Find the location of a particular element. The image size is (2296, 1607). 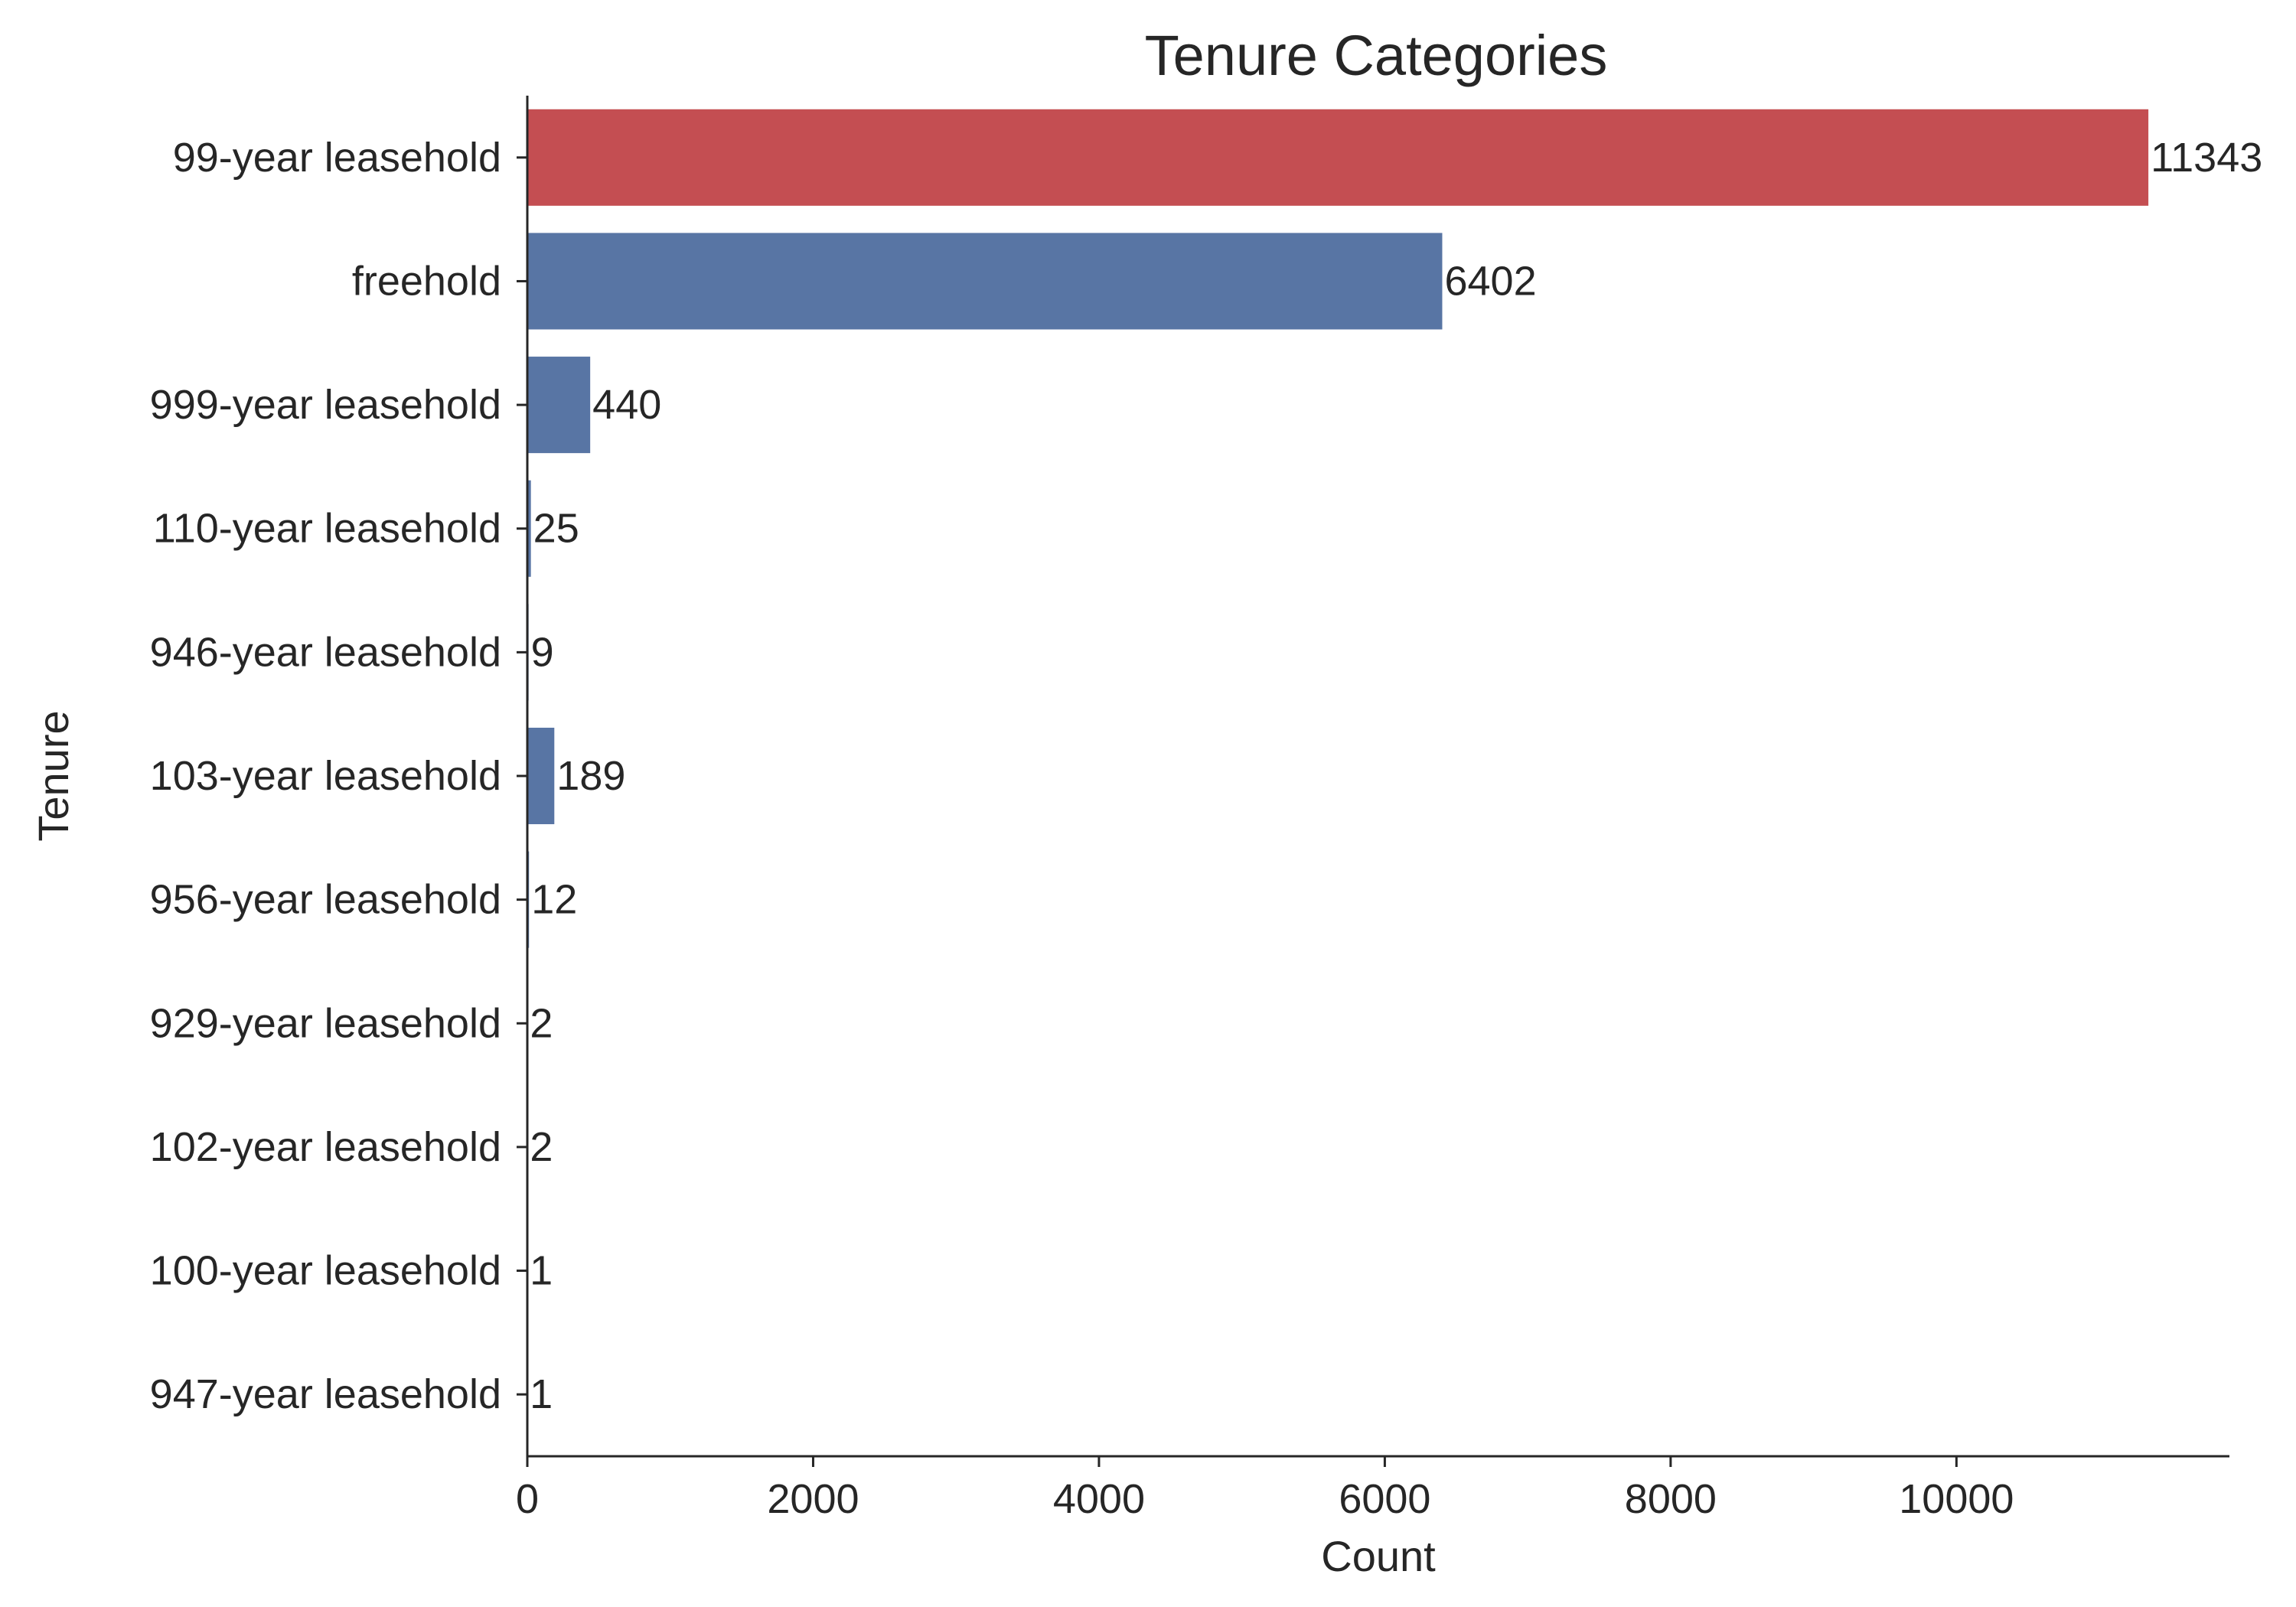

data-label-1: 6402 is located at coordinates (1490, 281).